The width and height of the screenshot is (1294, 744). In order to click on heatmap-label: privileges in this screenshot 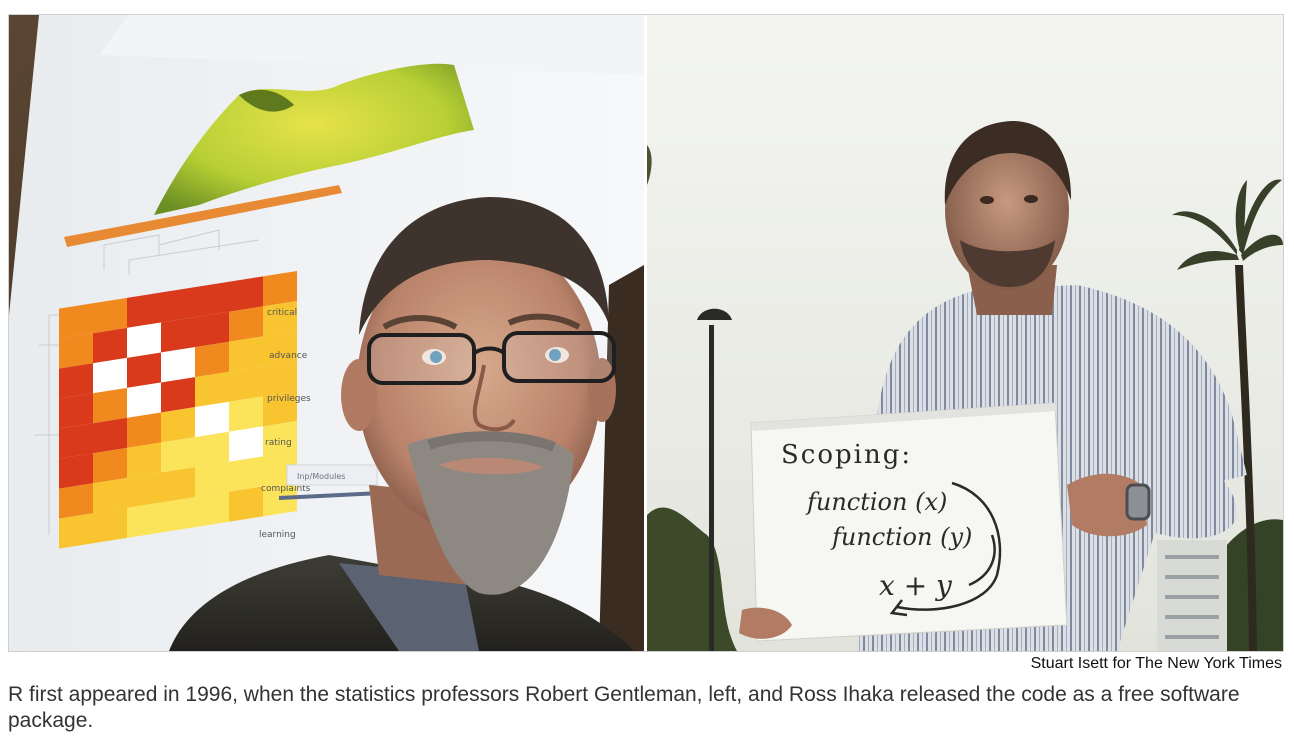, I will do `click(289, 399)`.